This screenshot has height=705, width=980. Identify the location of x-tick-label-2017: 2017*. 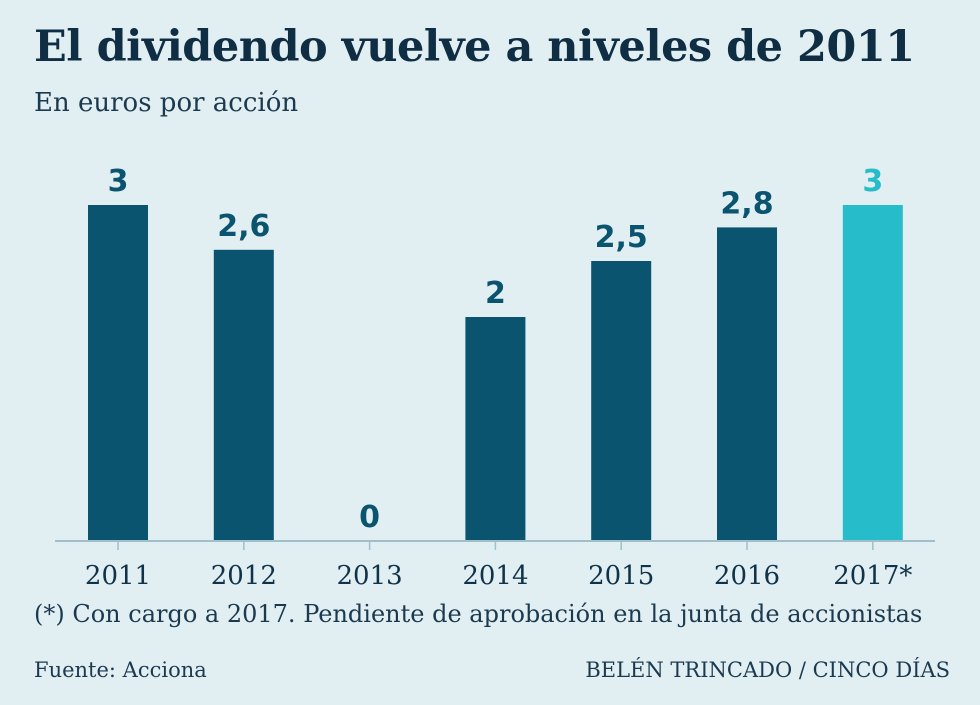
(872, 576).